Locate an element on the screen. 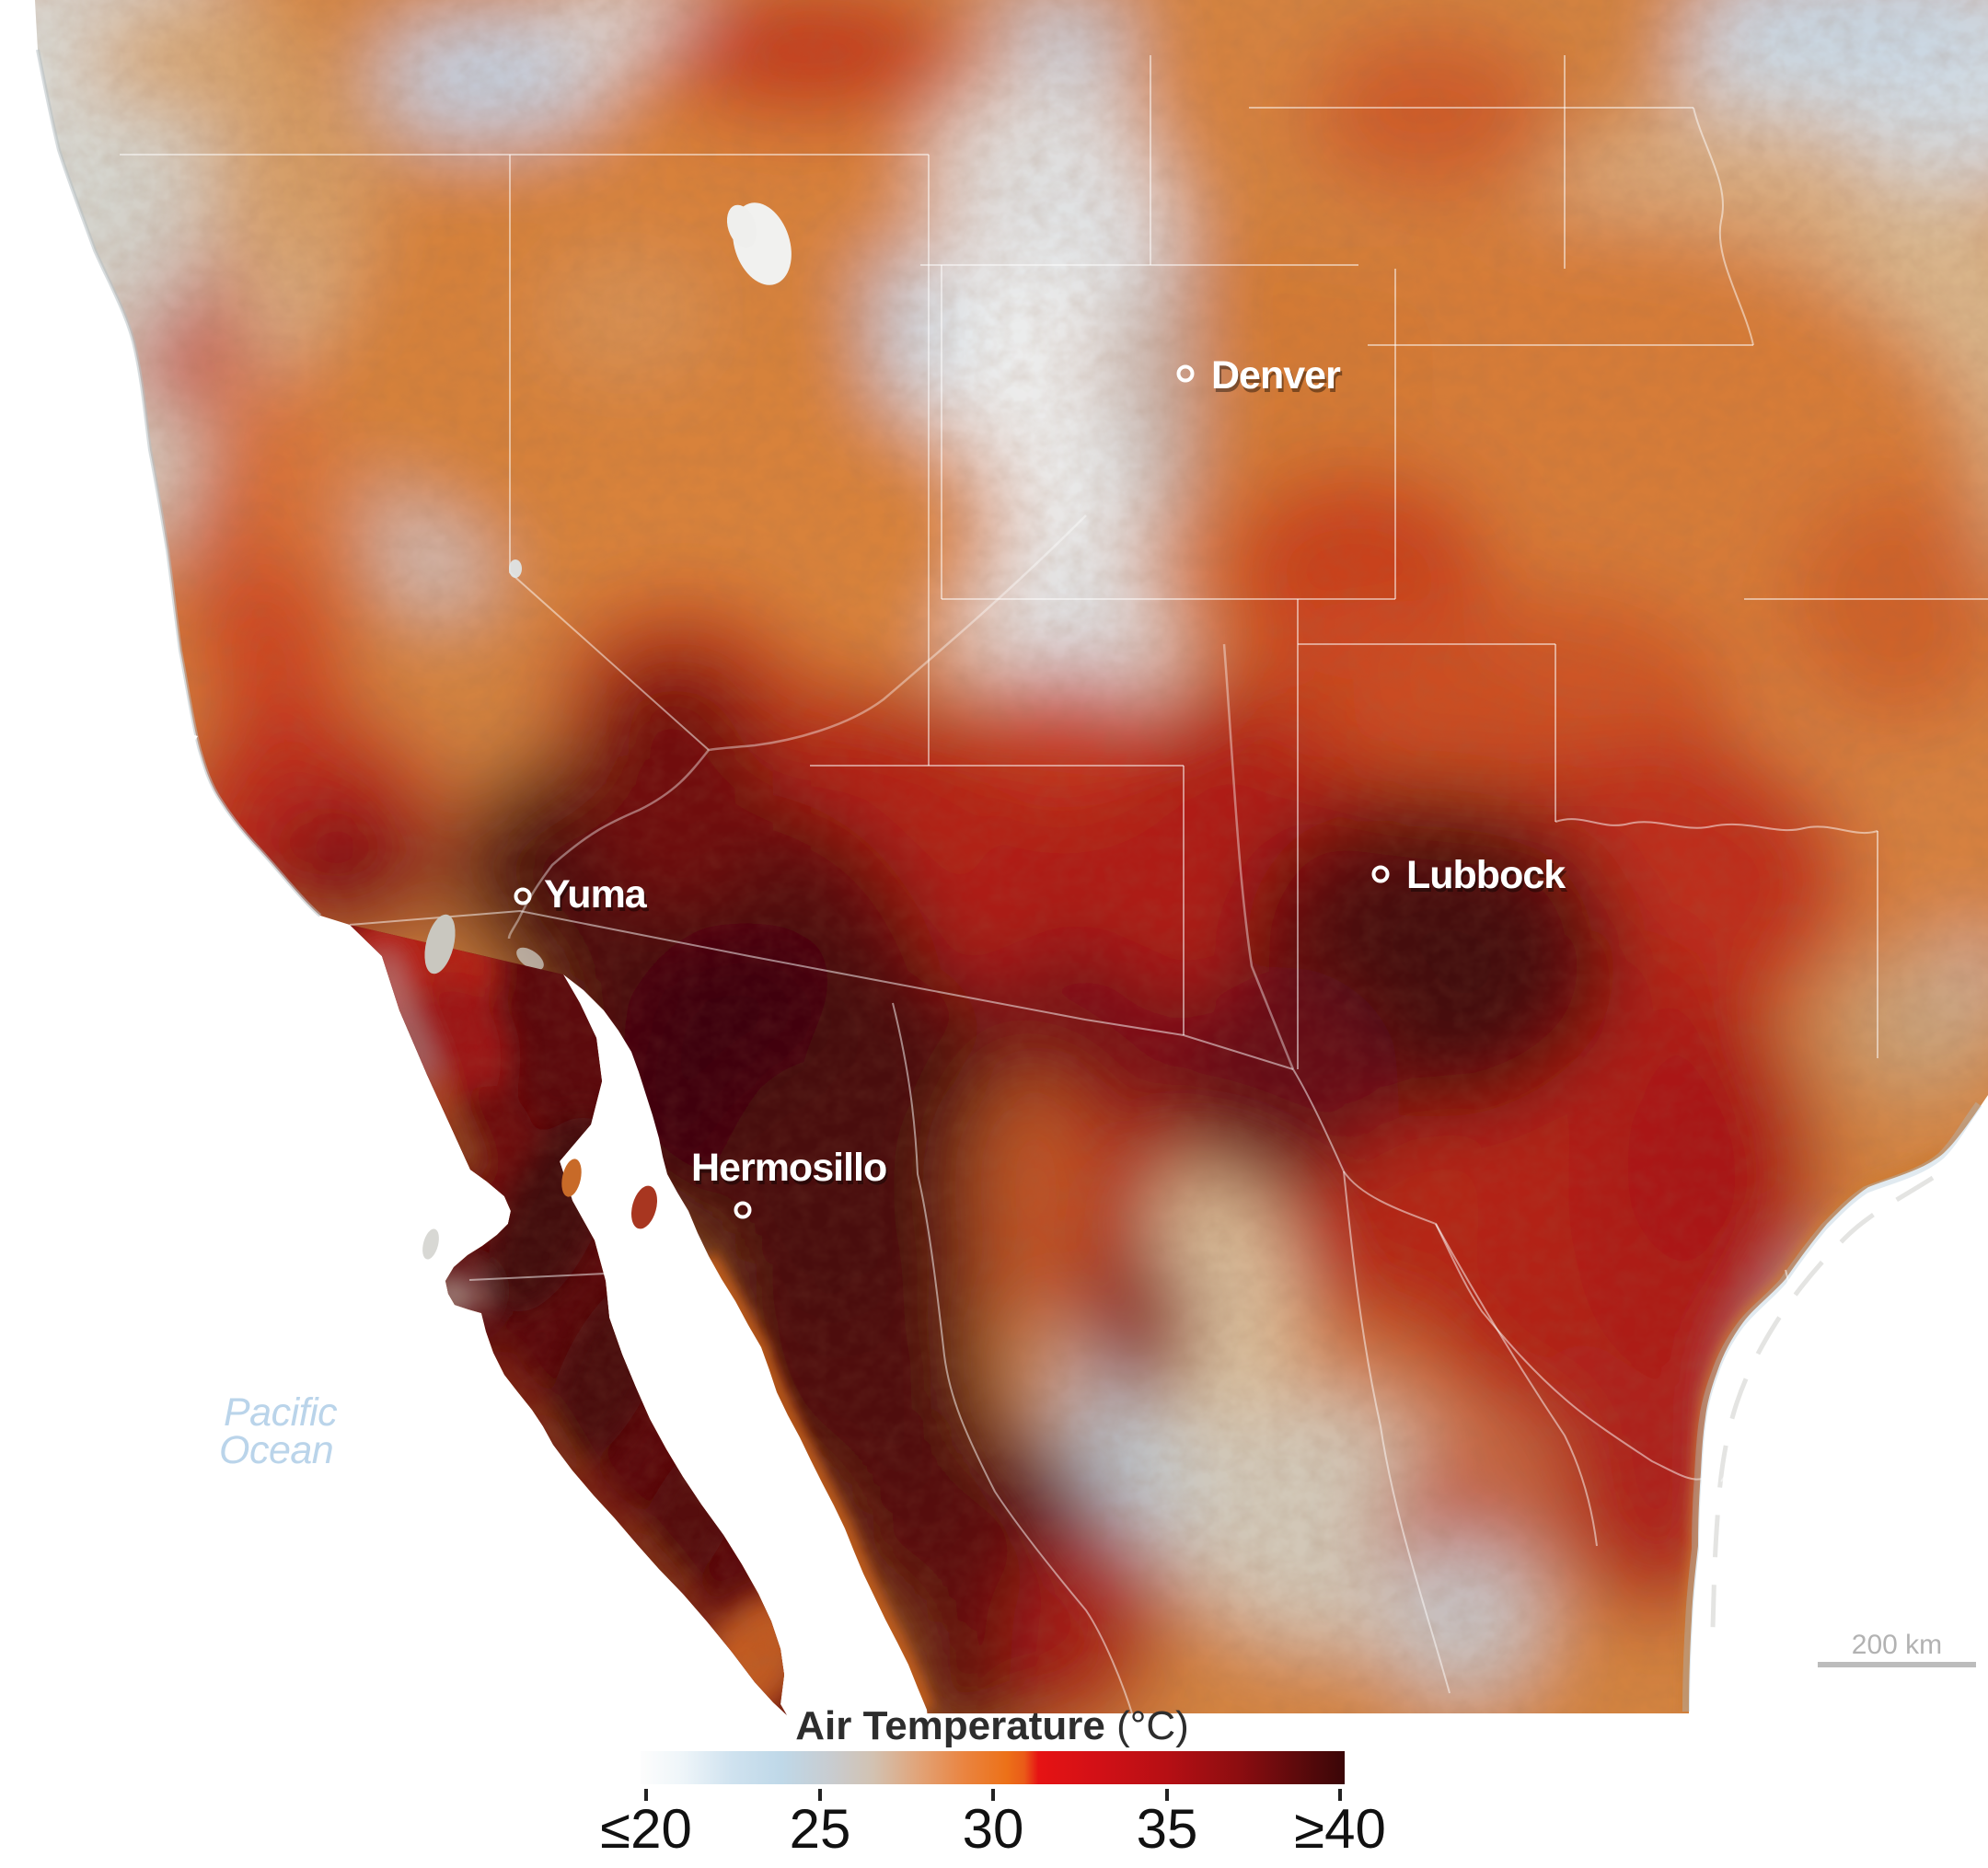  svg-text: Air Temperature (°C) is located at coordinates (992, 1725).